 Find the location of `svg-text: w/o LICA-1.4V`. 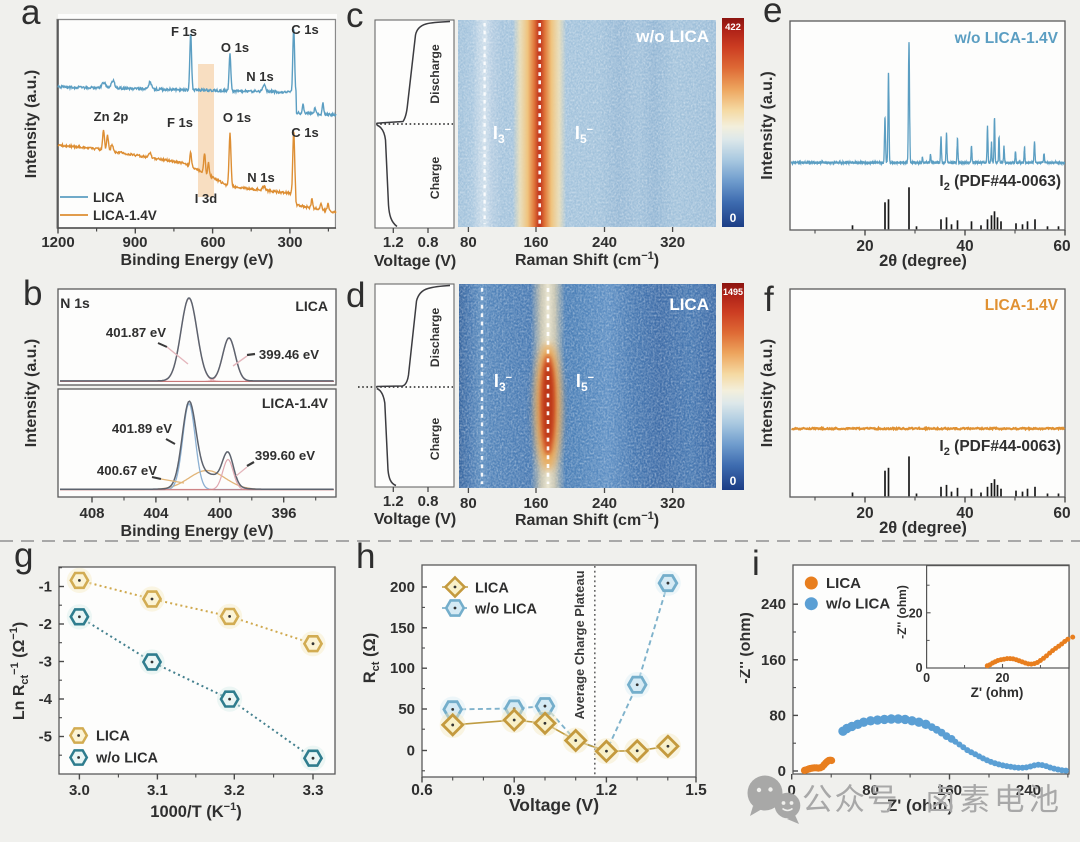

svg-text: w/o LICA-1.4V is located at coordinates (1006, 38).